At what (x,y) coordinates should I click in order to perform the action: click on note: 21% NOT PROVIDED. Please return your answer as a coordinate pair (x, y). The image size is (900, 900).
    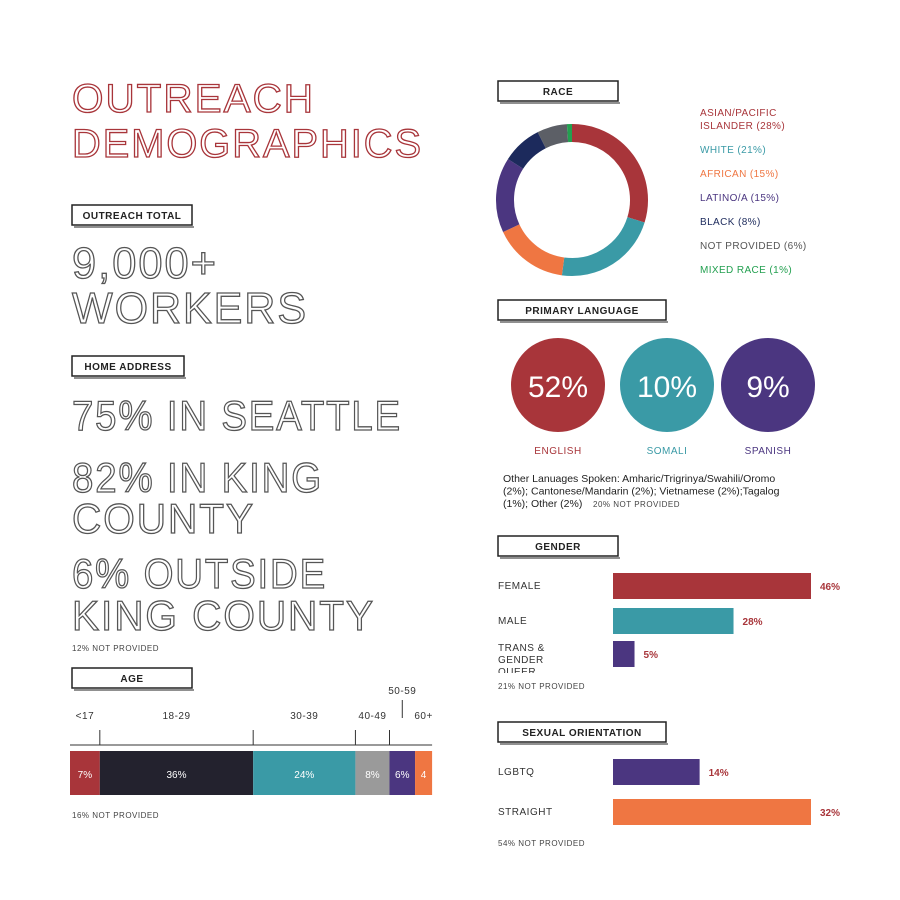
    Looking at the image, I should click on (541, 686).